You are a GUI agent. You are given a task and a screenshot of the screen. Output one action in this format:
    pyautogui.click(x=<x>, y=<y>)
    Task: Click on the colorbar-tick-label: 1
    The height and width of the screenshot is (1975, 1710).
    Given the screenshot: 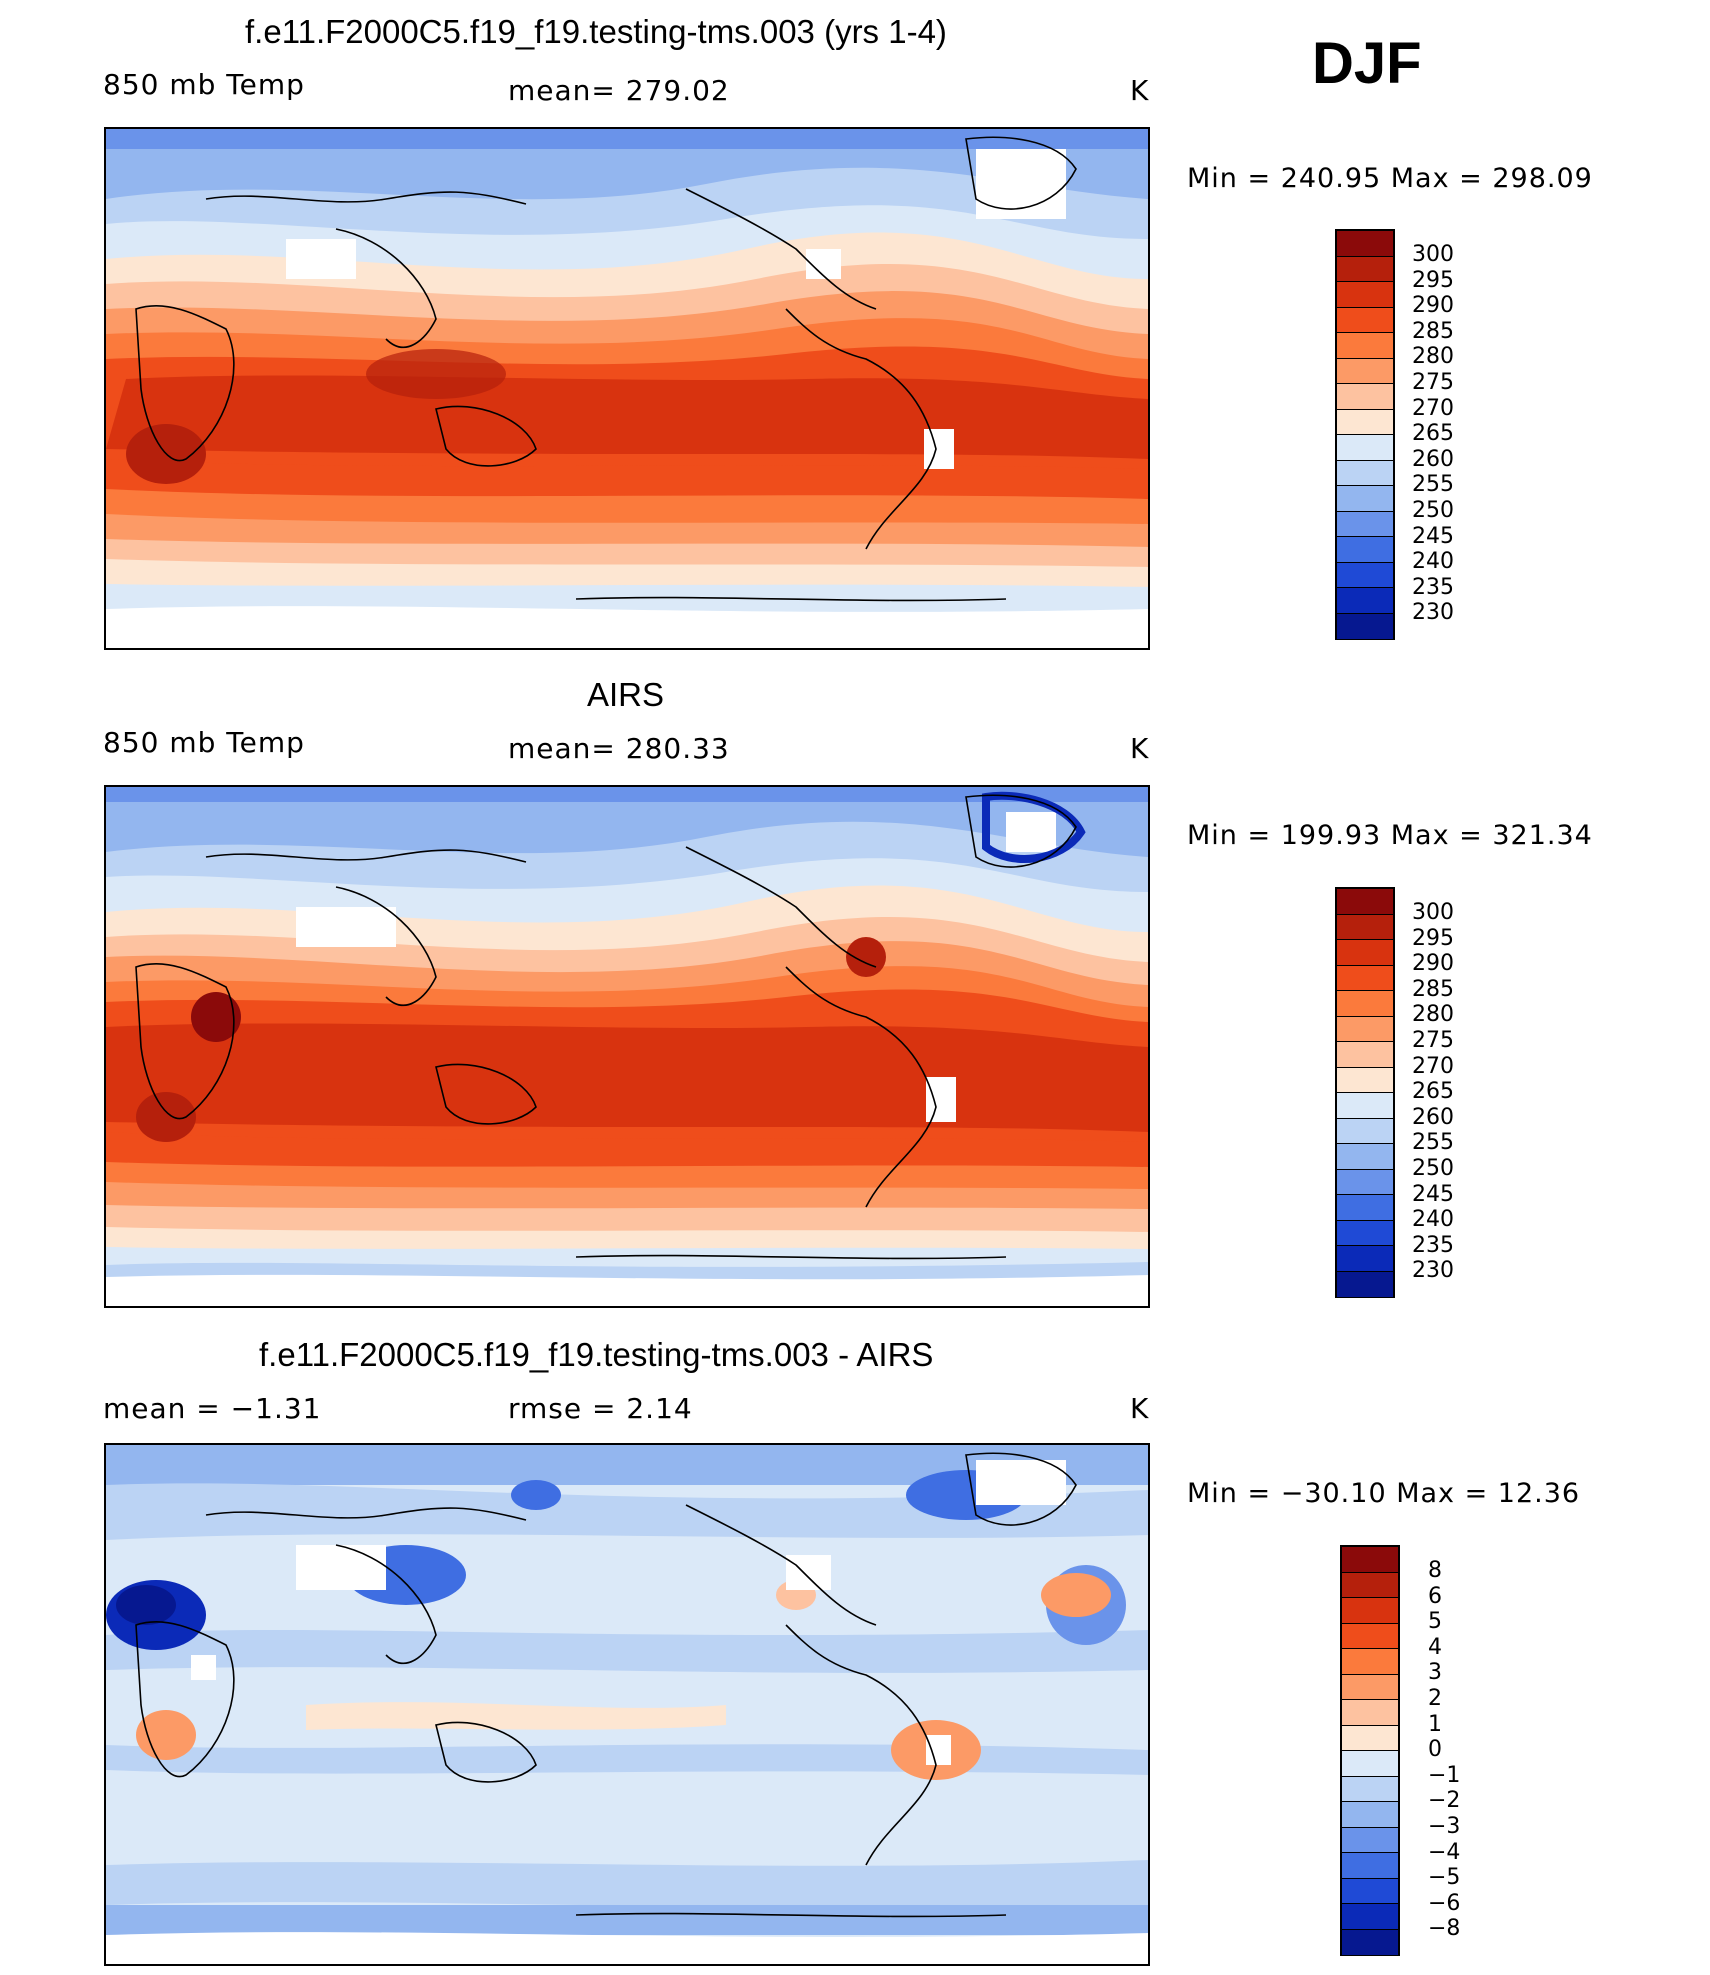 What is the action you would take?
    pyautogui.click(x=1435, y=1724)
    